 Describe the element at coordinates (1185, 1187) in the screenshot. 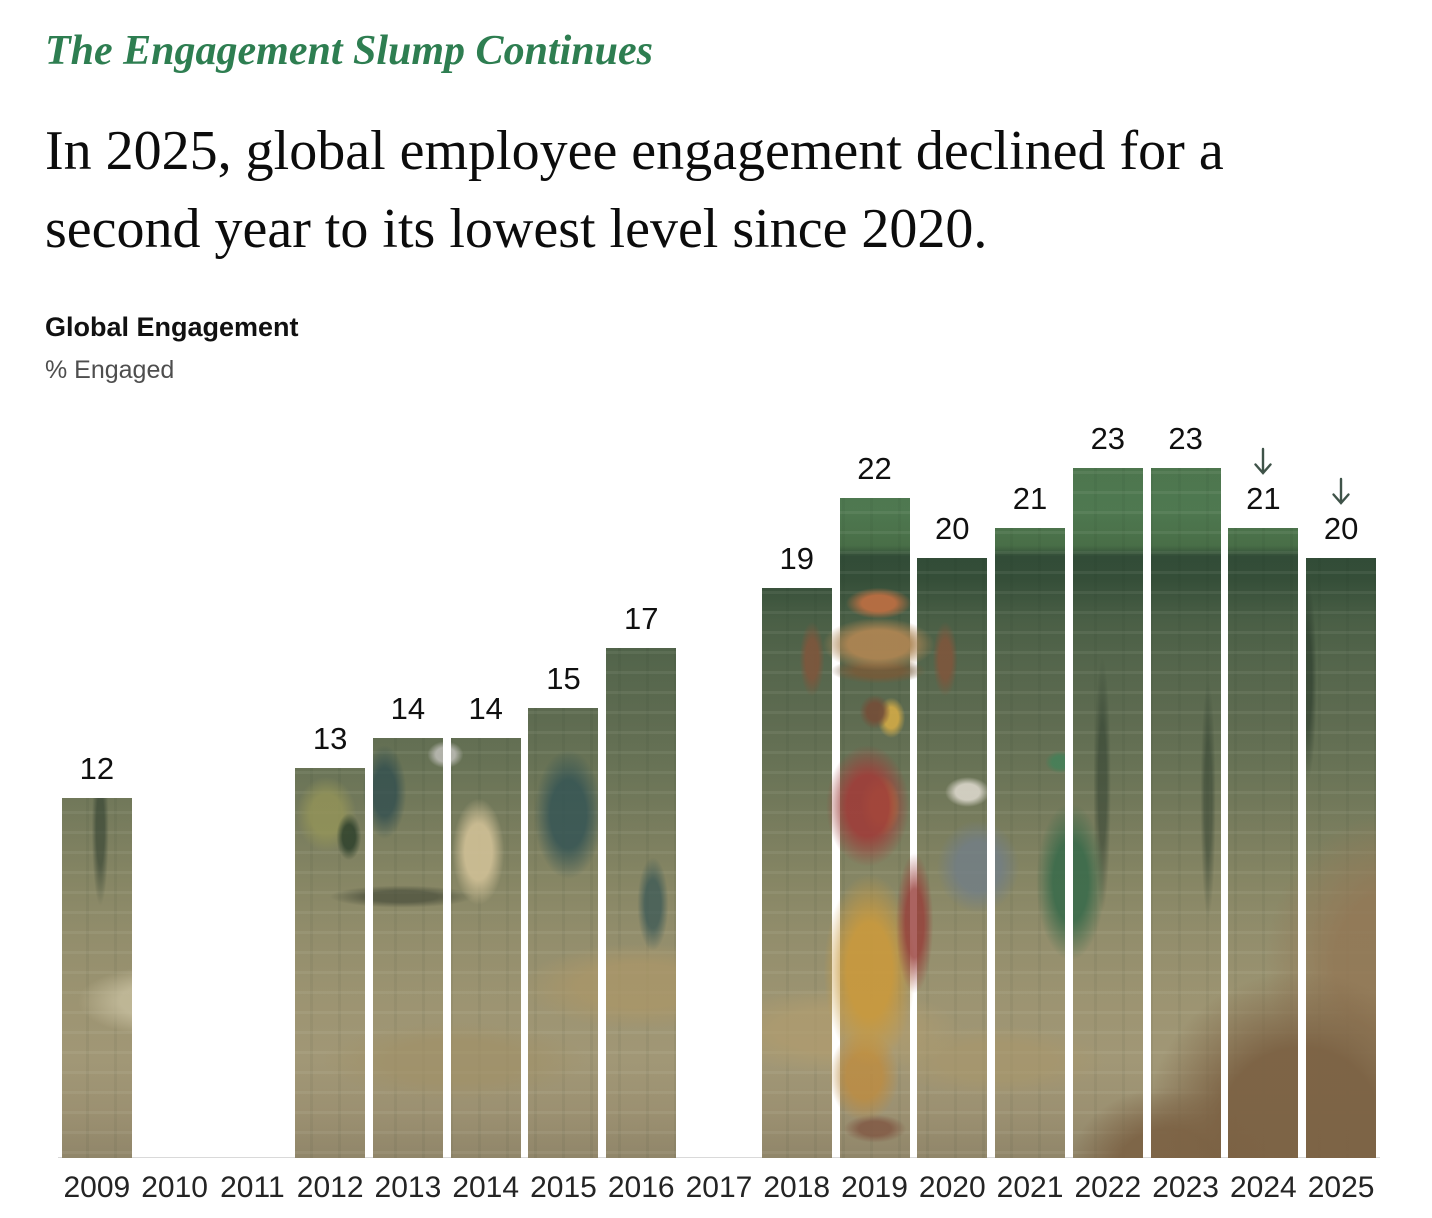

I see `x-axis-label-2023: 2023` at that location.